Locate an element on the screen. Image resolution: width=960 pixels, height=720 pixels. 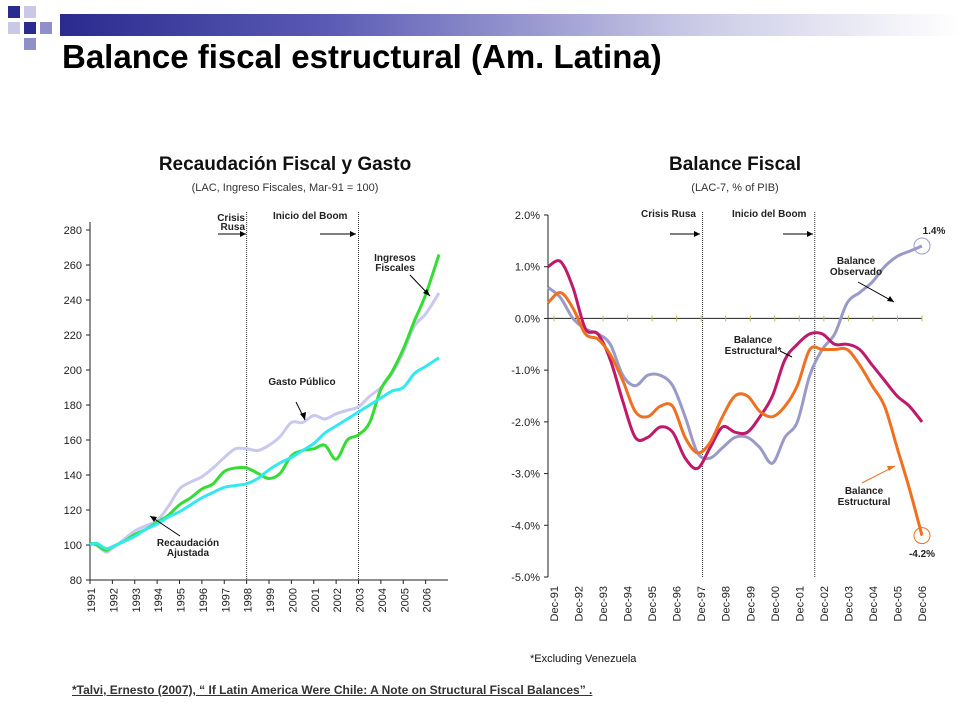
right-x-tick-label: Dec-91 is located at coordinates (555, 603).